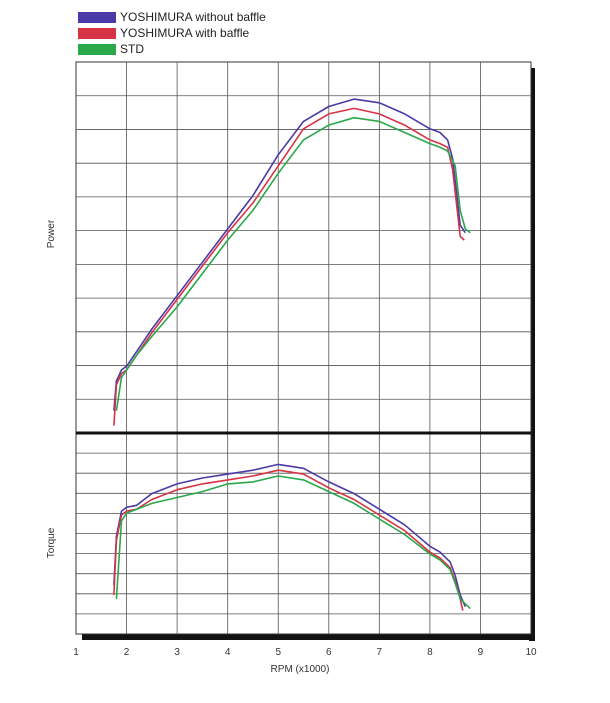  Describe the element at coordinates (532, 354) in the screenshot. I see `plot-shadow-right` at that location.